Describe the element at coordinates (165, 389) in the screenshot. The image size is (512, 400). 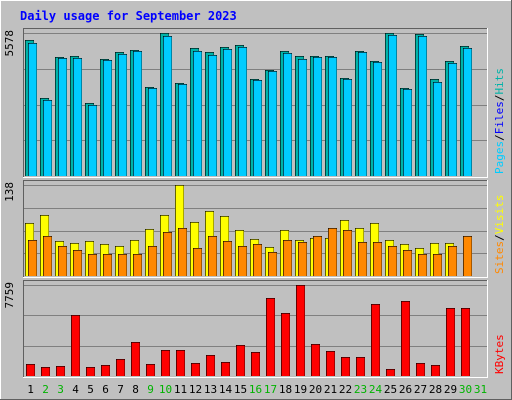
I see `x-tick-day-10: 10` at that location.